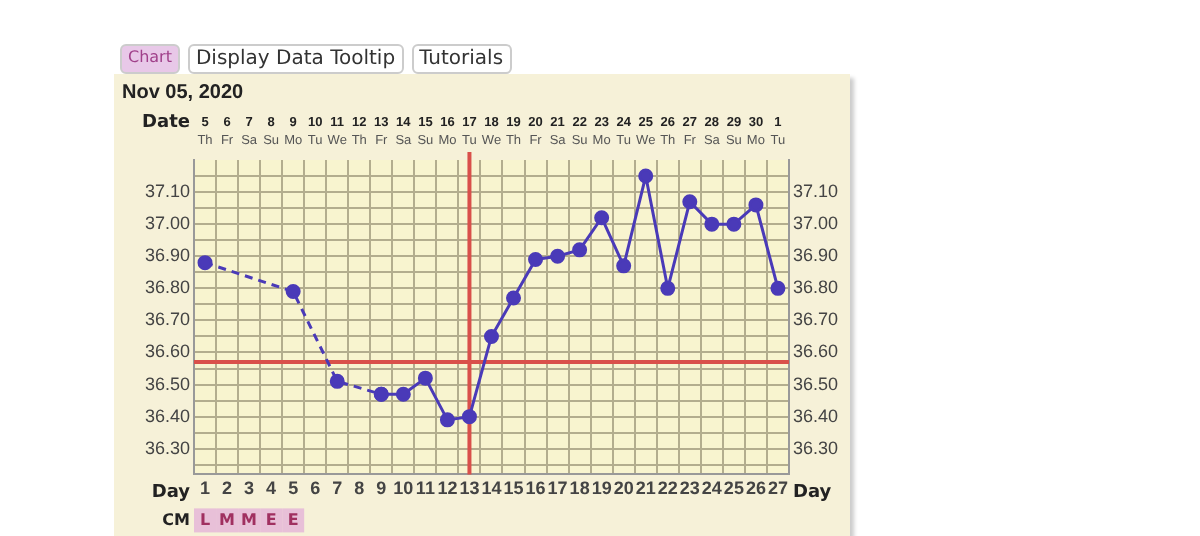 The image size is (1200, 536). What do you see at coordinates (227, 488) in the screenshot?
I see `x-tick-label: 2` at bounding box center [227, 488].